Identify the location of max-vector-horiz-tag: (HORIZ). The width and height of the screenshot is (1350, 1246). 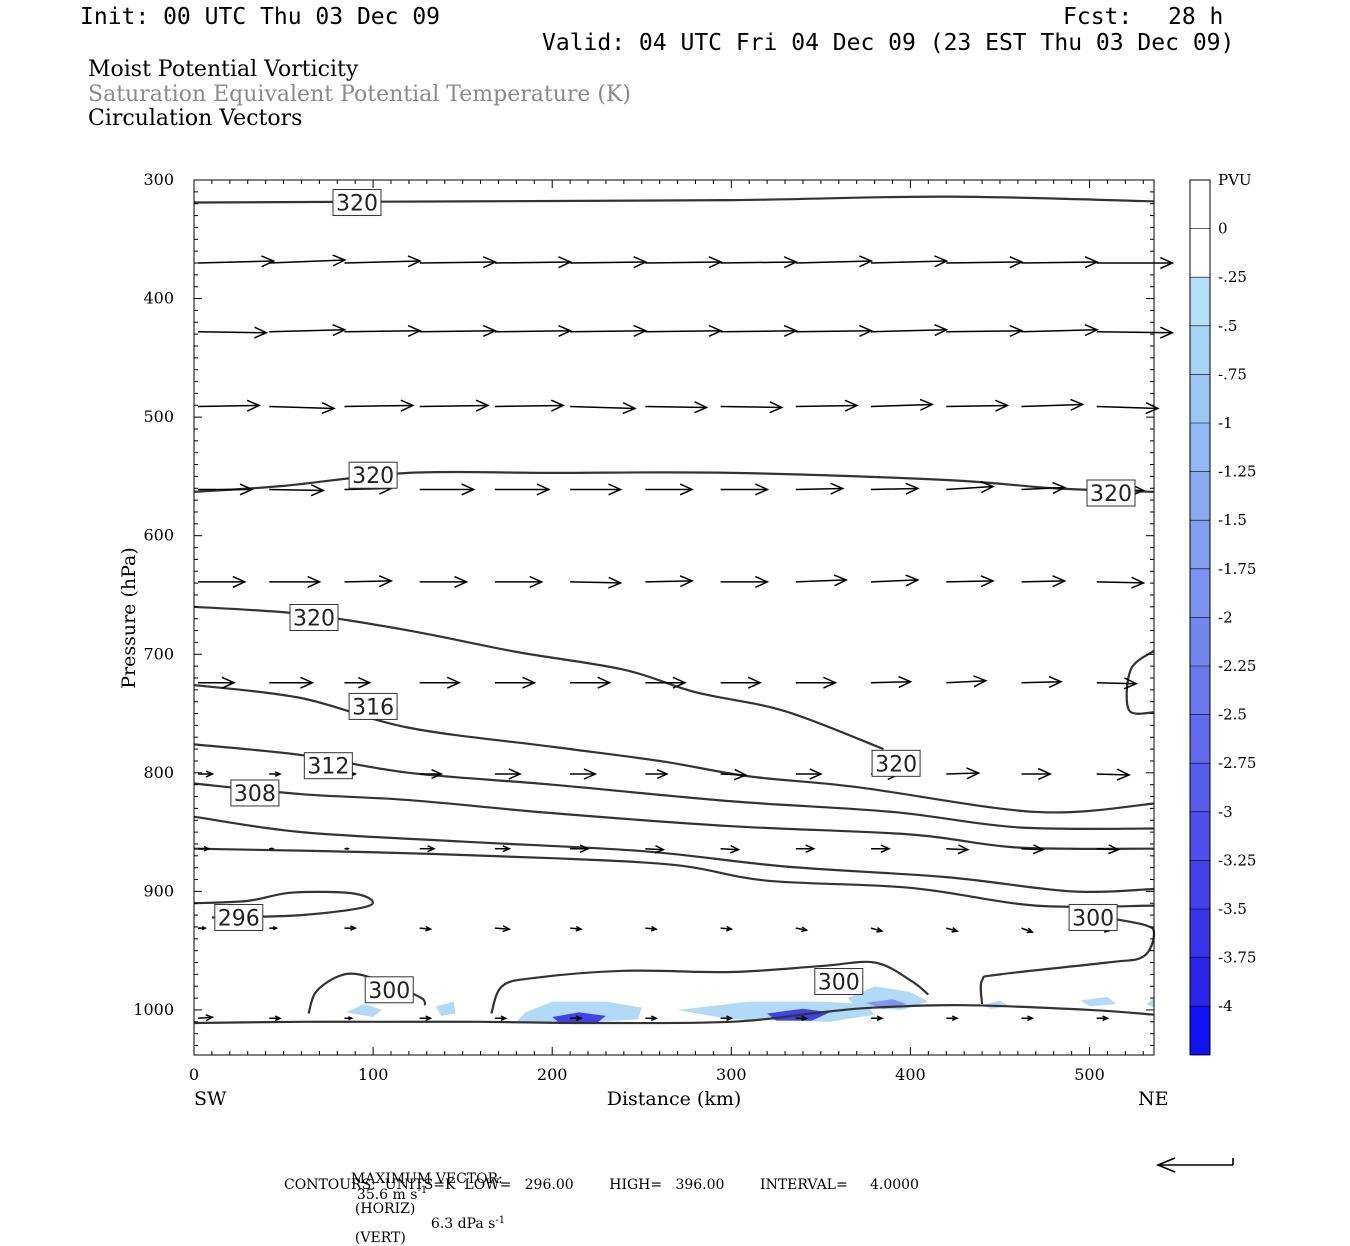
(385, 1208).